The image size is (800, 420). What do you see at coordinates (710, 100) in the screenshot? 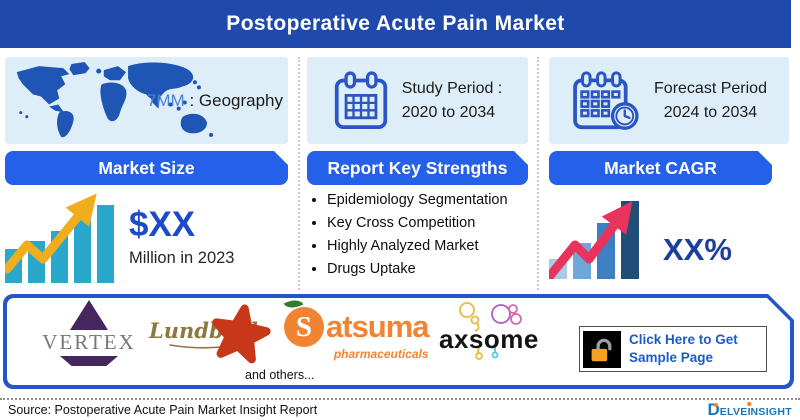
I see `forecast-period-label: Forecast Period 2024 to 2034` at bounding box center [710, 100].